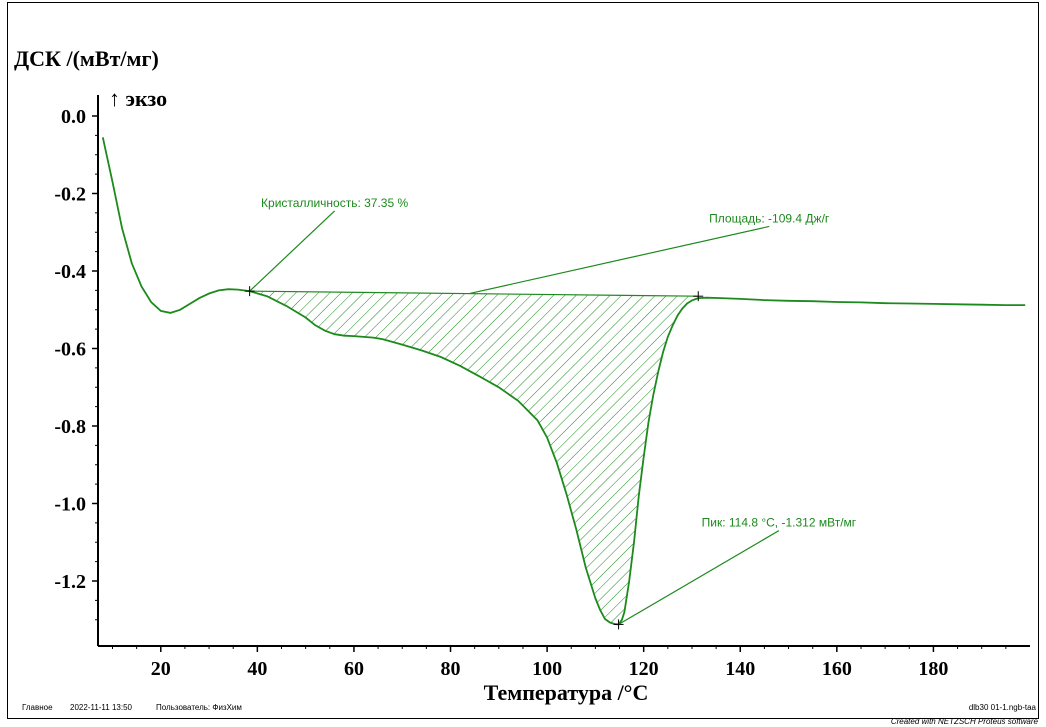  Describe the element at coordinates (547, 669) in the screenshot. I see `x-tick-label: 100` at that location.